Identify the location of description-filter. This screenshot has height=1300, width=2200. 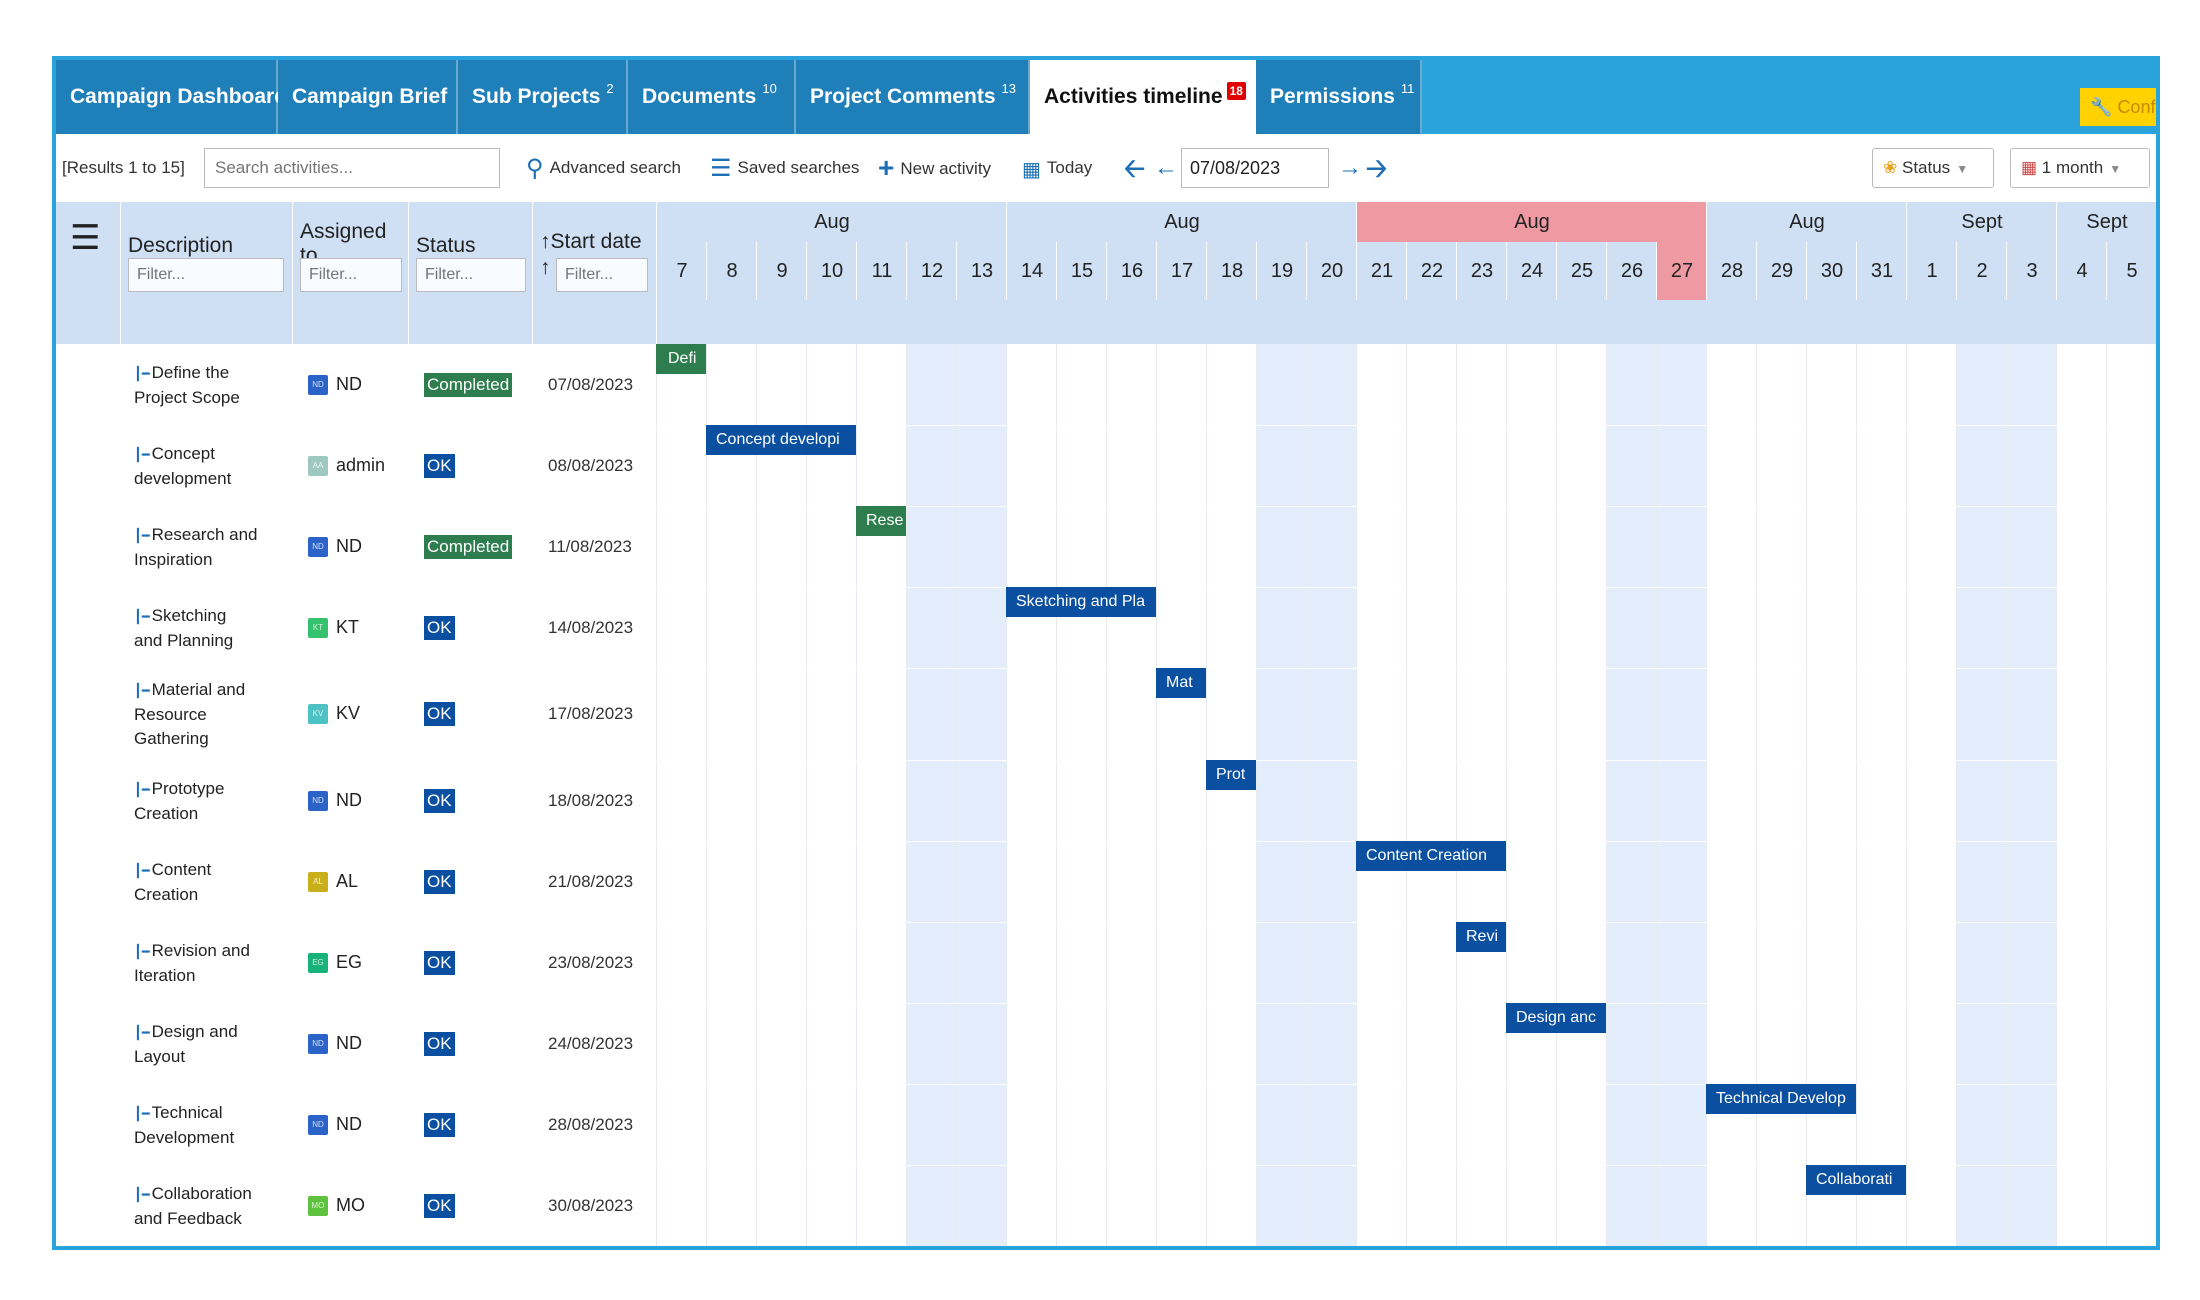
(206, 275).